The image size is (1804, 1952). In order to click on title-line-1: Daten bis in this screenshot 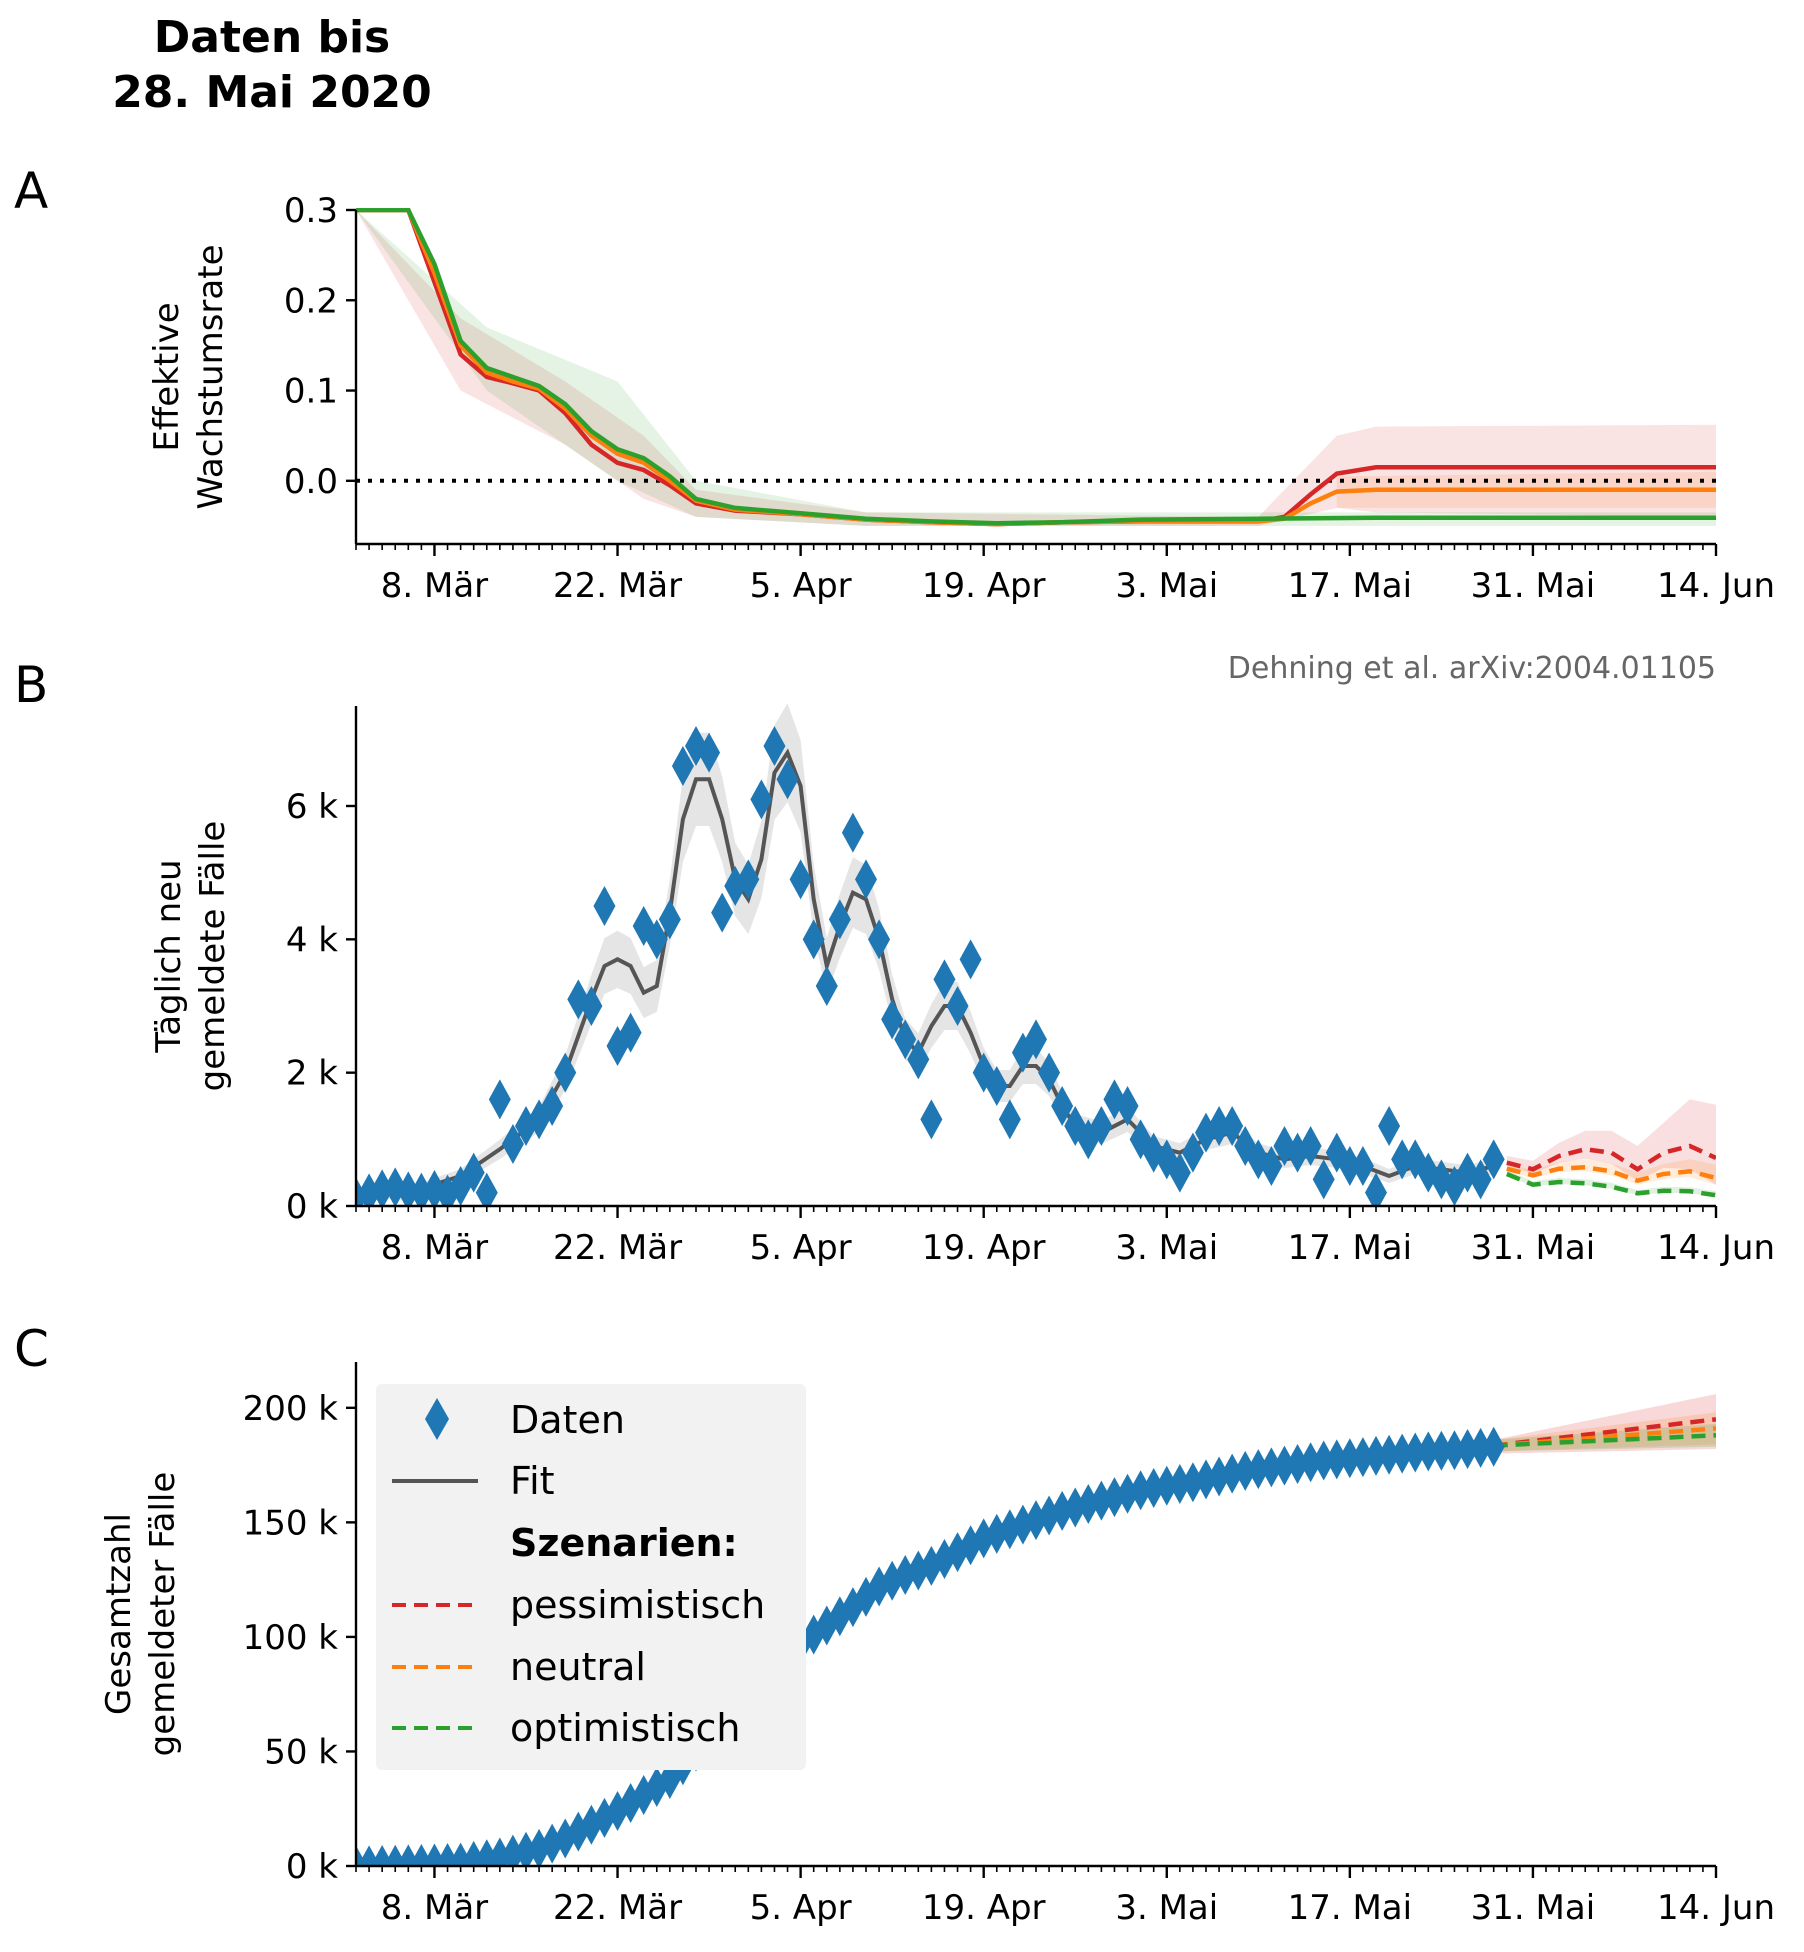, I will do `click(272, 37)`.